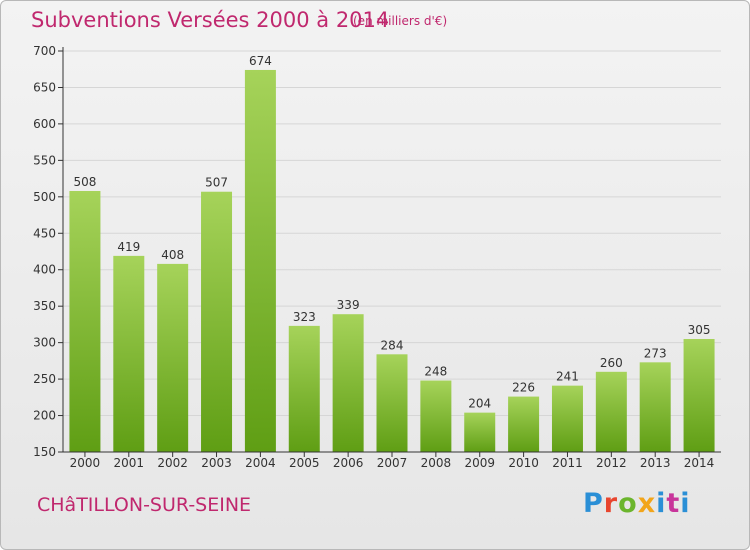 The image size is (750, 550). What do you see at coordinates (479, 404) in the screenshot?
I see `data-label: 204` at bounding box center [479, 404].